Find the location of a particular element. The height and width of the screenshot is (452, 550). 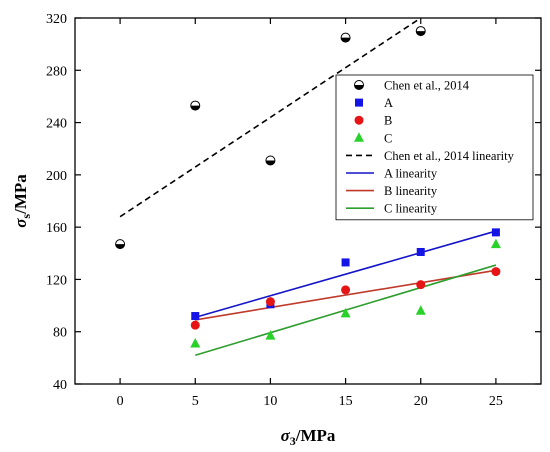

y-tick-label: 80 is located at coordinates (60, 333).